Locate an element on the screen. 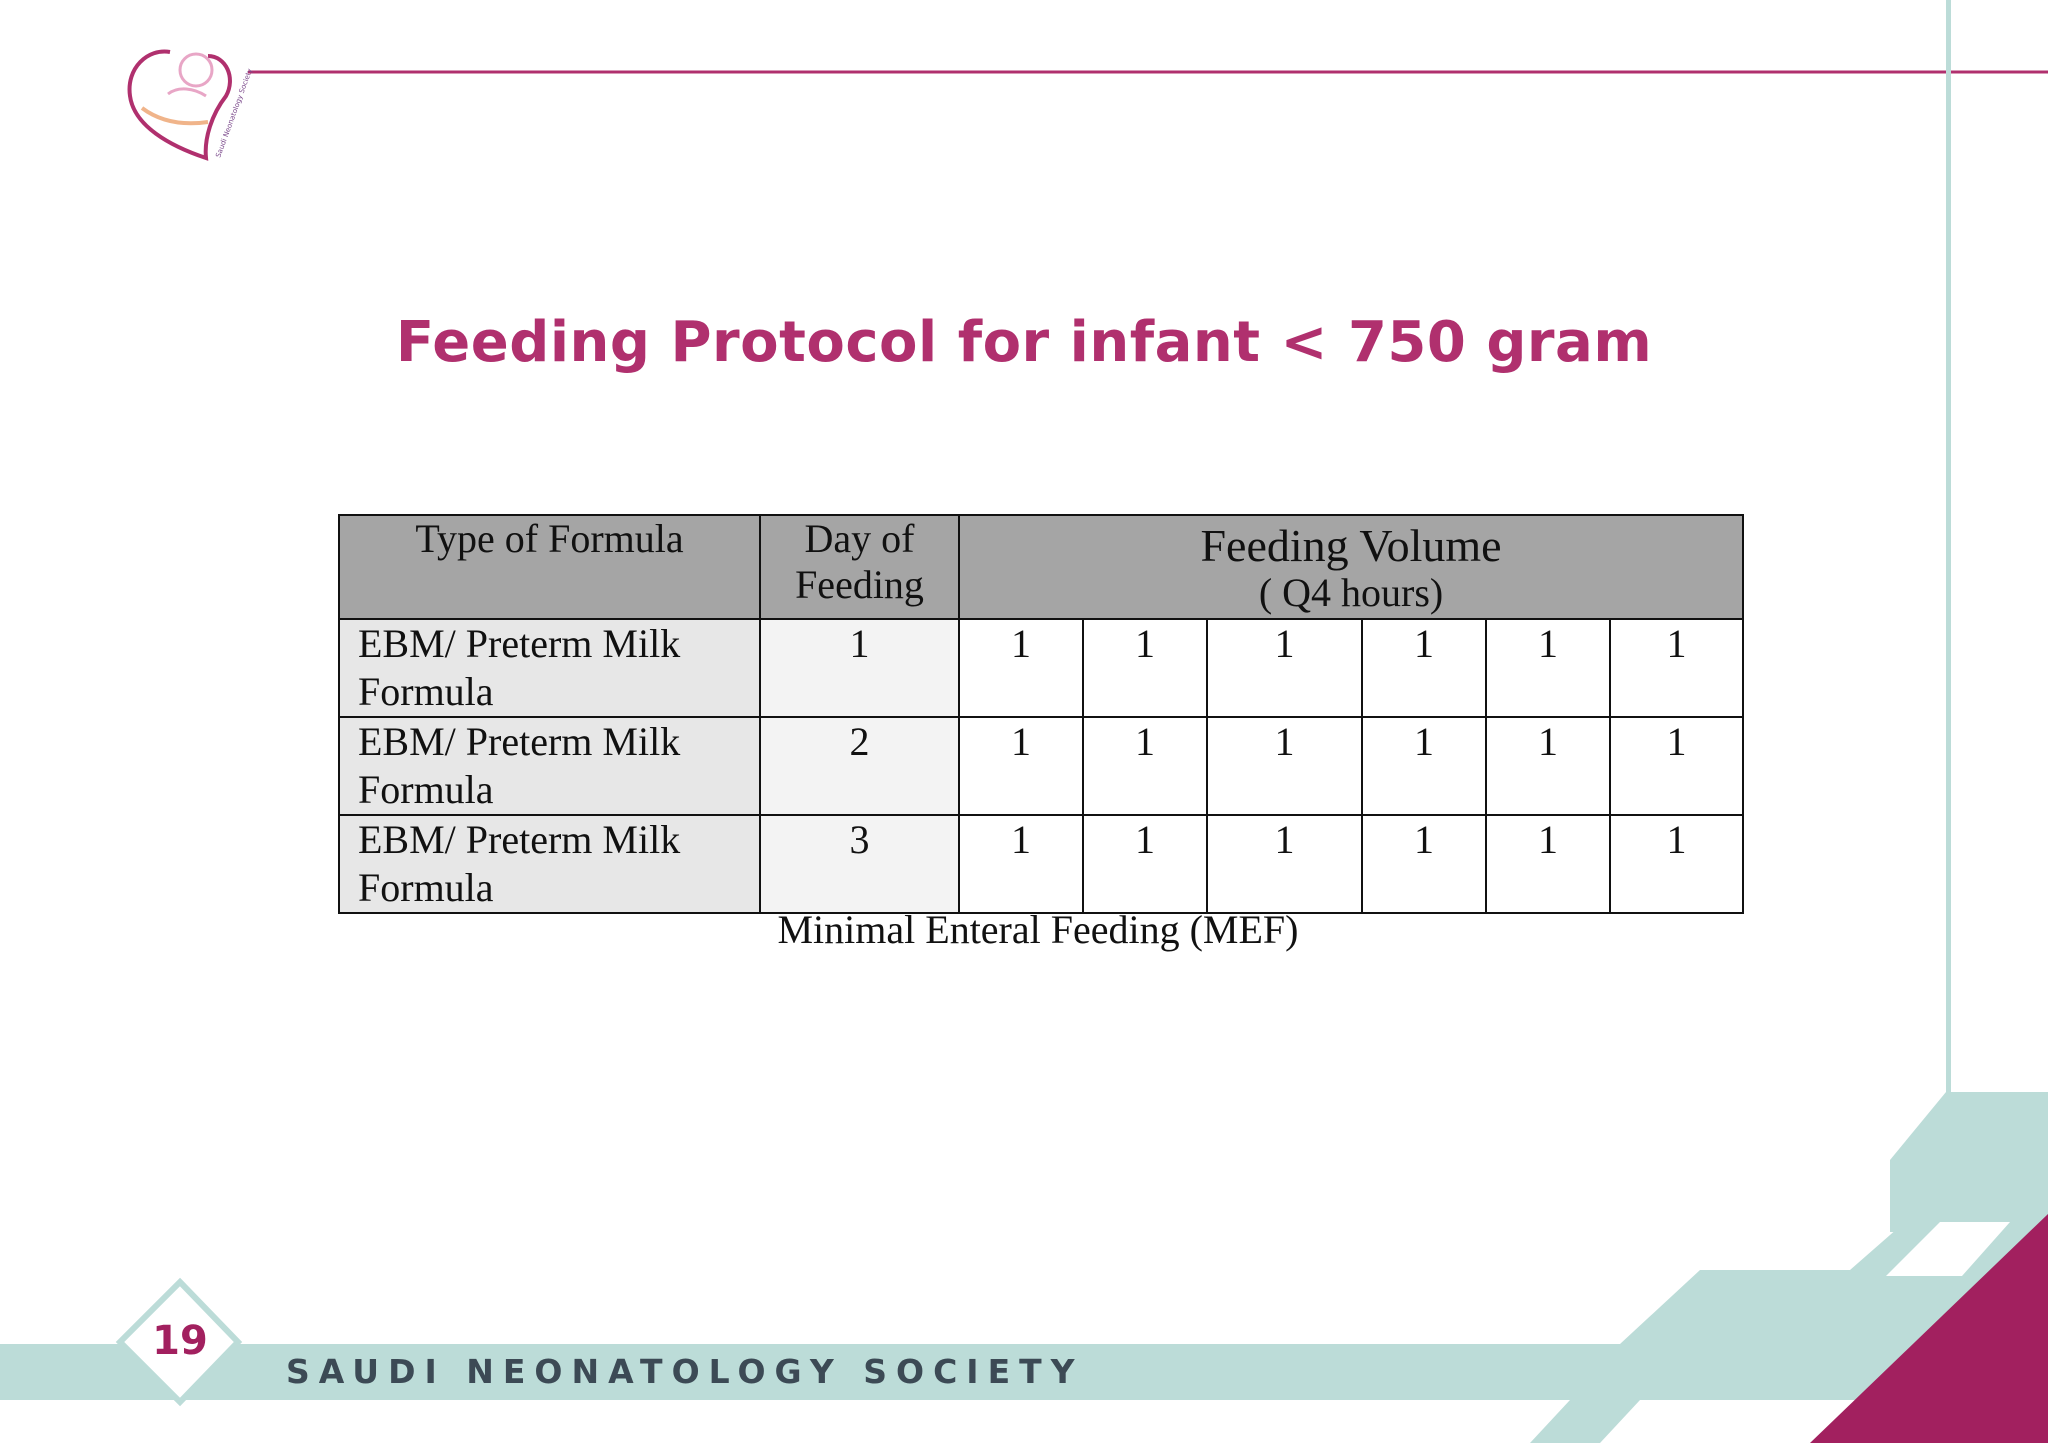 Image resolution: width=2048 pixels, height=1443 pixels. row-day: 1 is located at coordinates (859, 668).